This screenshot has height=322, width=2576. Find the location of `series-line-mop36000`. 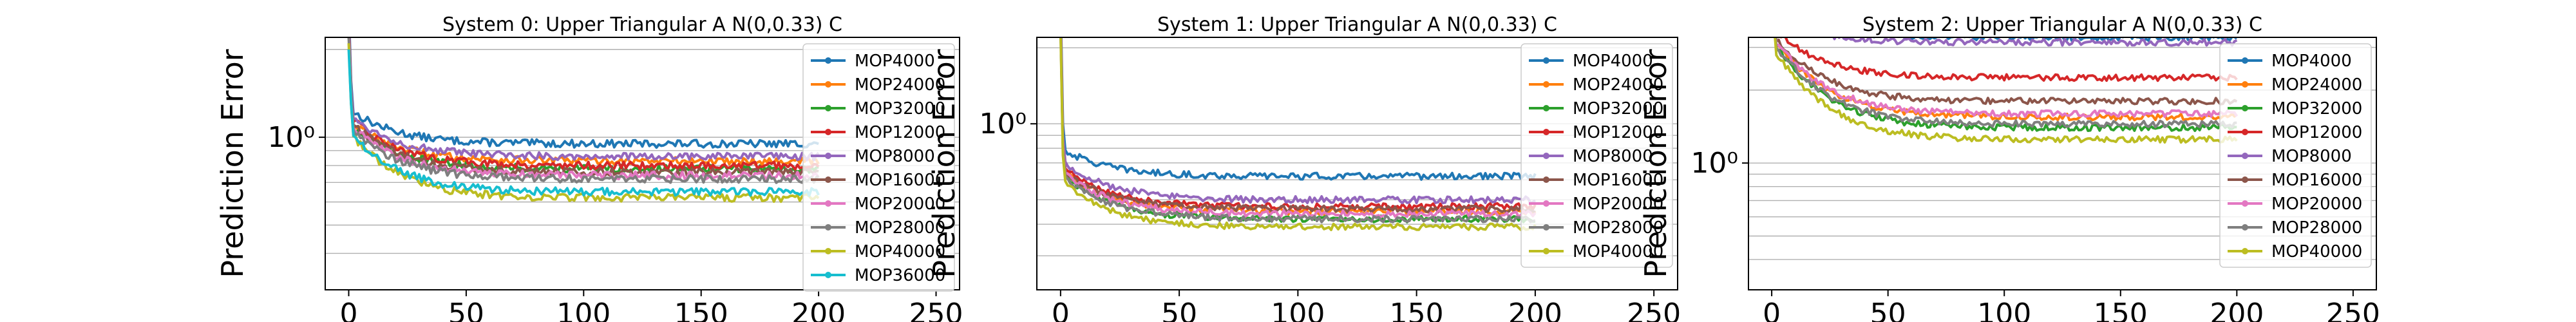

series-line-mop36000 is located at coordinates (583, 123).